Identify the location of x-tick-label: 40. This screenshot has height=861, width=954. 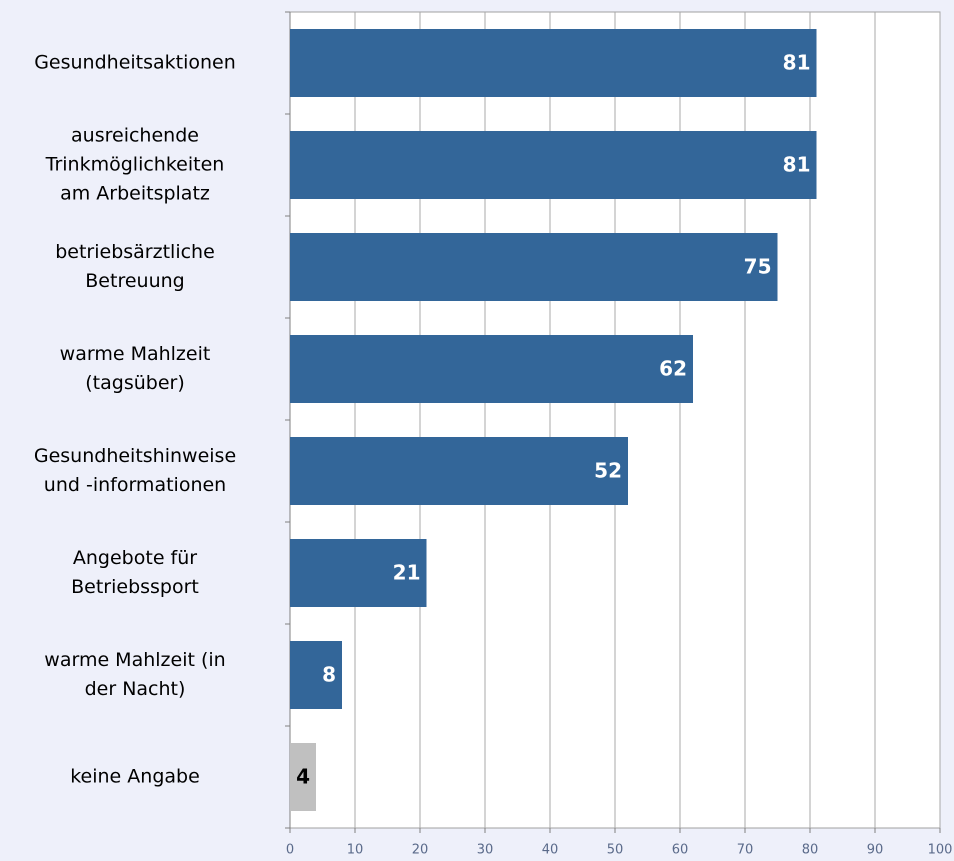
(550, 850).